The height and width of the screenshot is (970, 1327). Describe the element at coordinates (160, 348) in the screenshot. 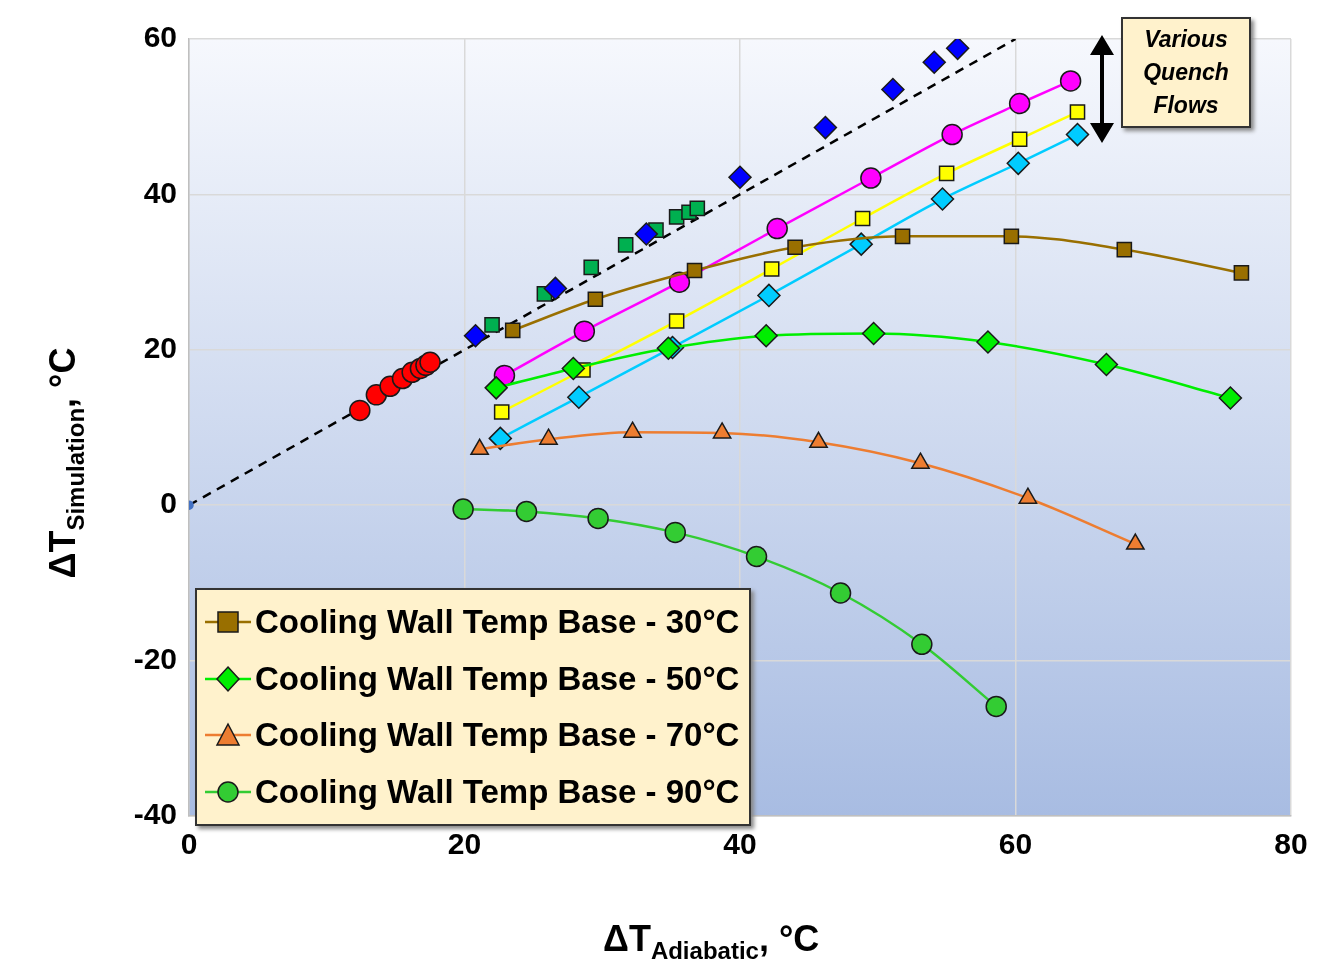

I see `y-tick-label: 20` at that location.